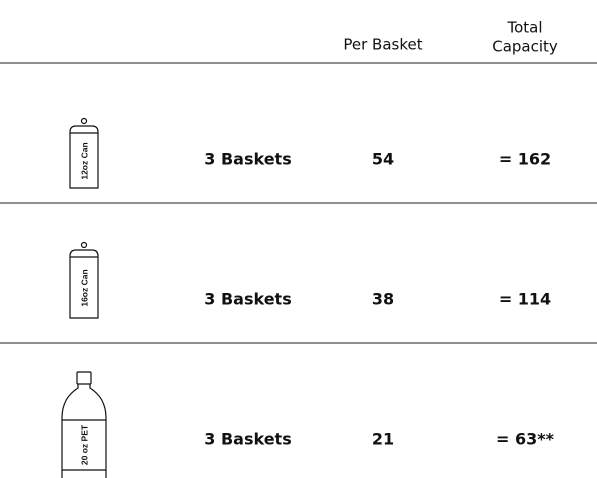 This screenshot has width=597, height=478. I want to click on bottle-icon: 20 oz PET, so click(84, 424).